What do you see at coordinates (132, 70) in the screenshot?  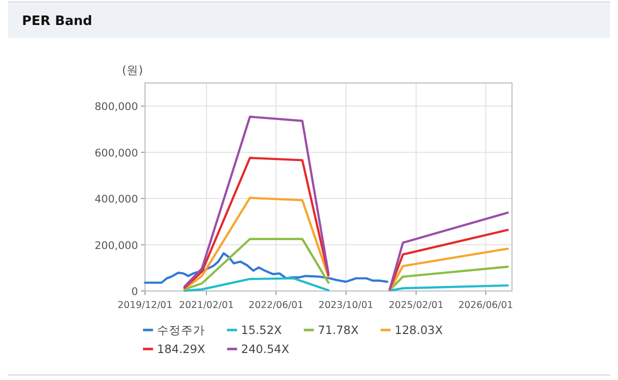 I see `y-axis-title: (원)` at bounding box center [132, 70].